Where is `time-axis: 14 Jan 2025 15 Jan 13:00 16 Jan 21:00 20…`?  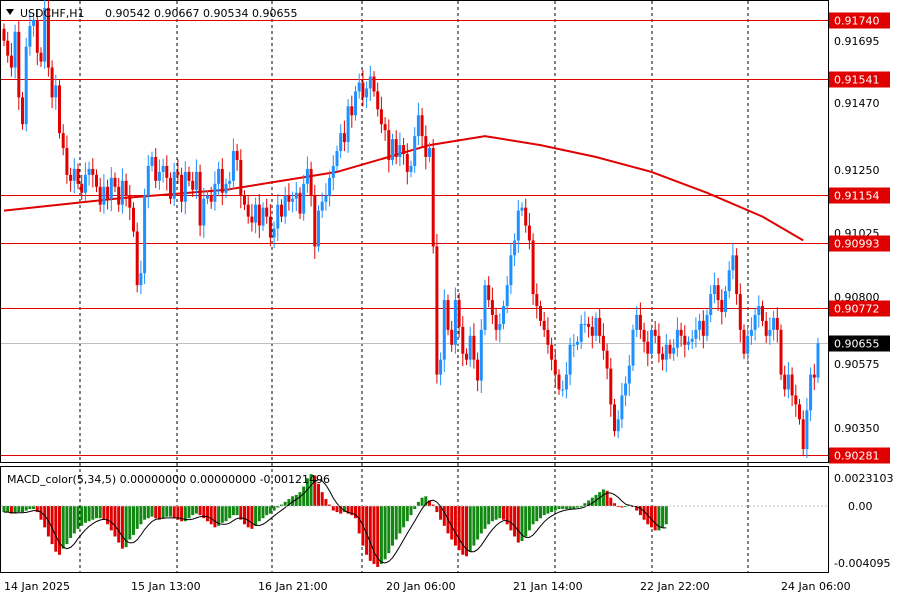
time-axis: 14 Jan 2025 15 Jan 13:00 16 Jan 21:00 20… is located at coordinates (427, 586).